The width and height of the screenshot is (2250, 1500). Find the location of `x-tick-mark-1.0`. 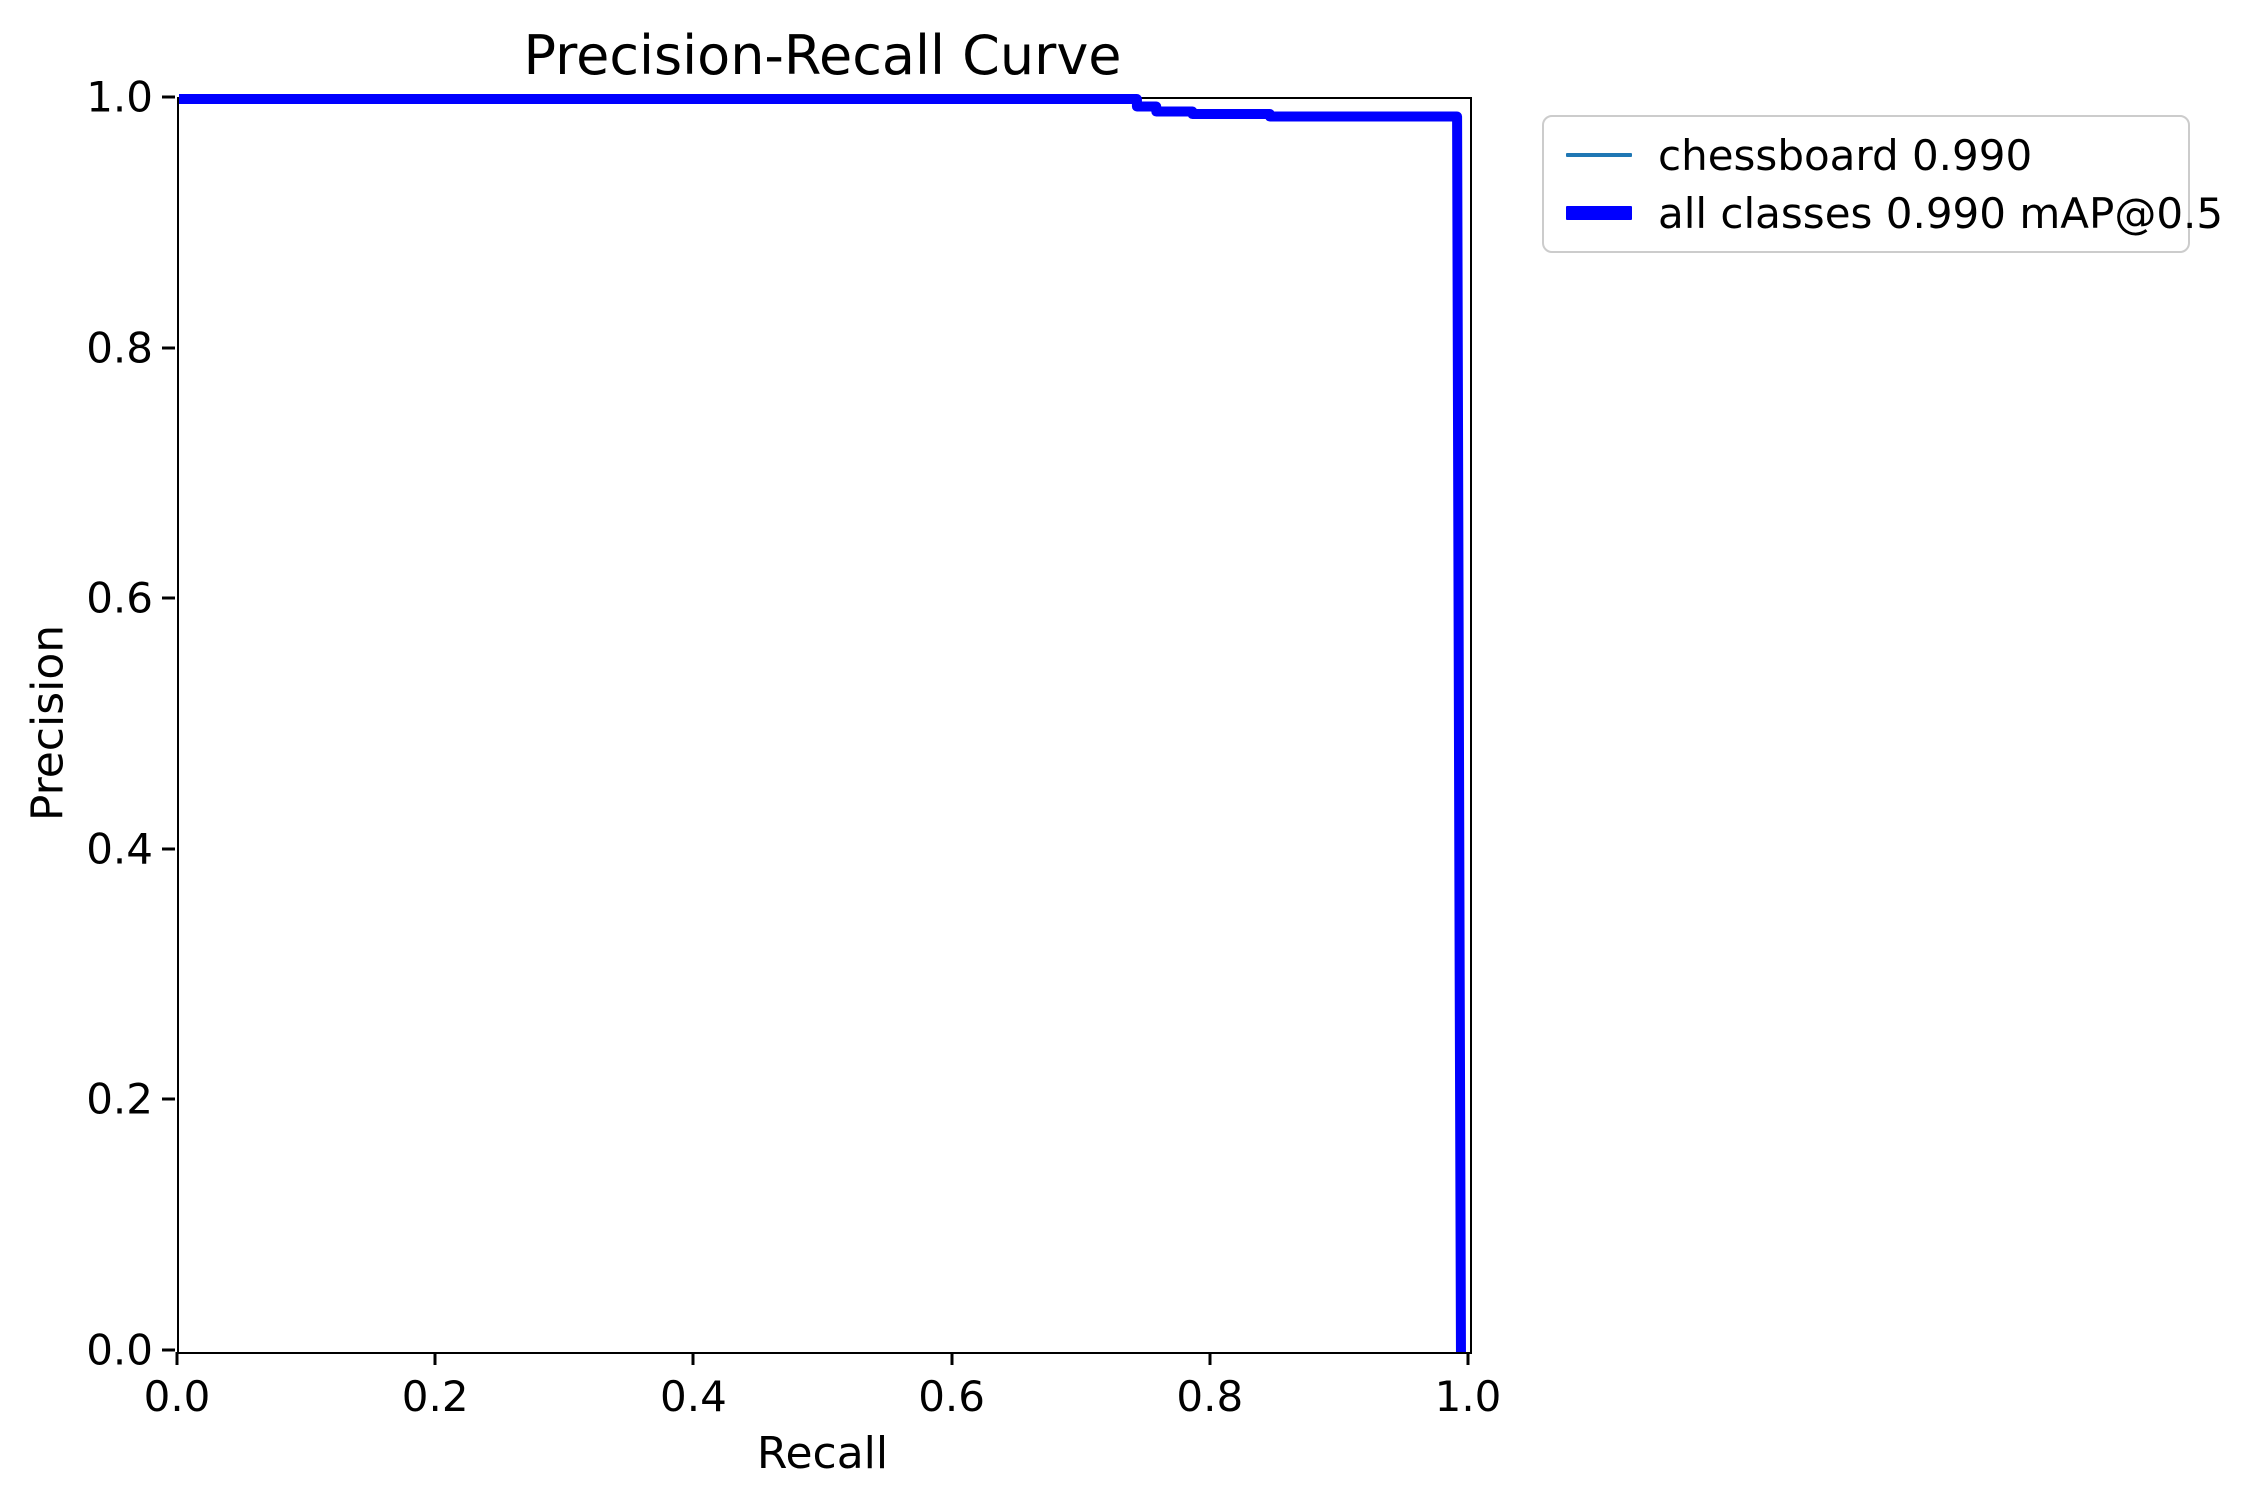

x-tick-mark-1.0 is located at coordinates (1468, 1358).